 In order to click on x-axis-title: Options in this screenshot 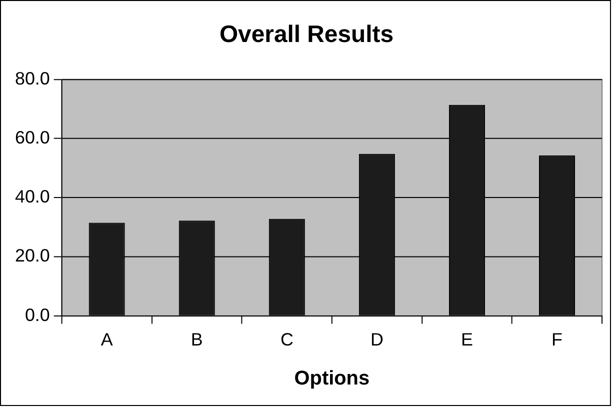, I will do `click(332, 379)`.